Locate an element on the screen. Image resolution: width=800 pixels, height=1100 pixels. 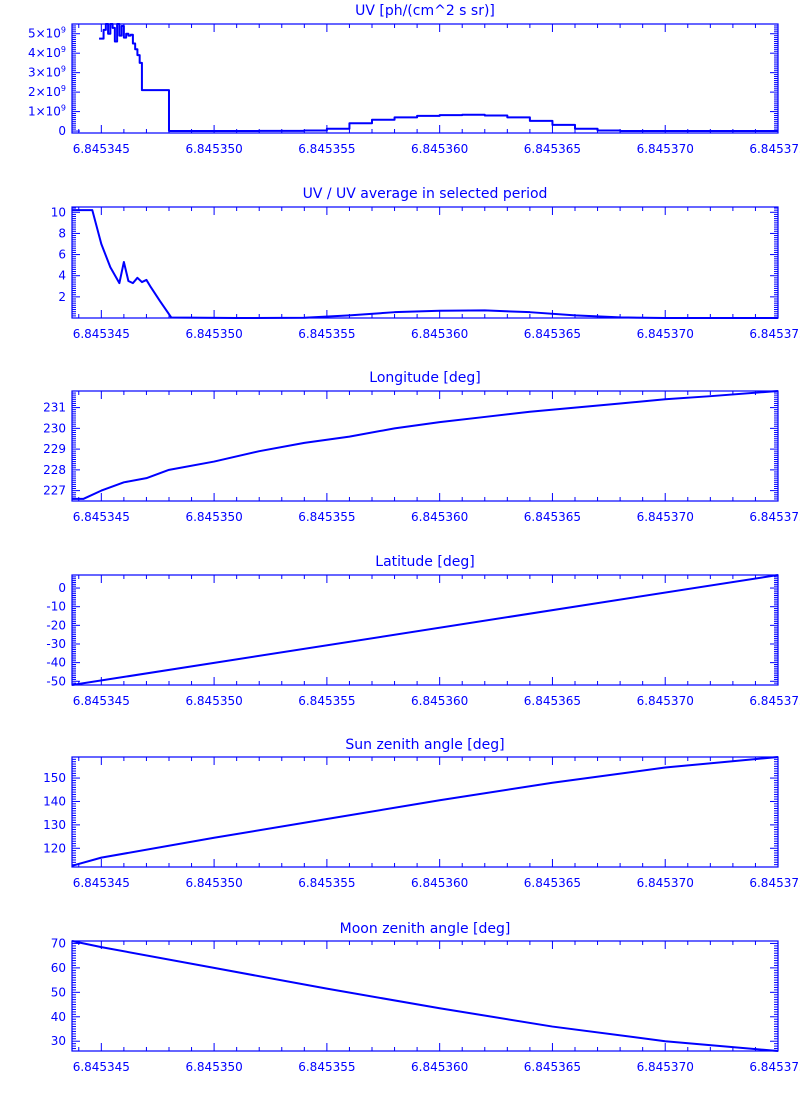
y-tick-label: 230 is located at coordinates (54, 428).